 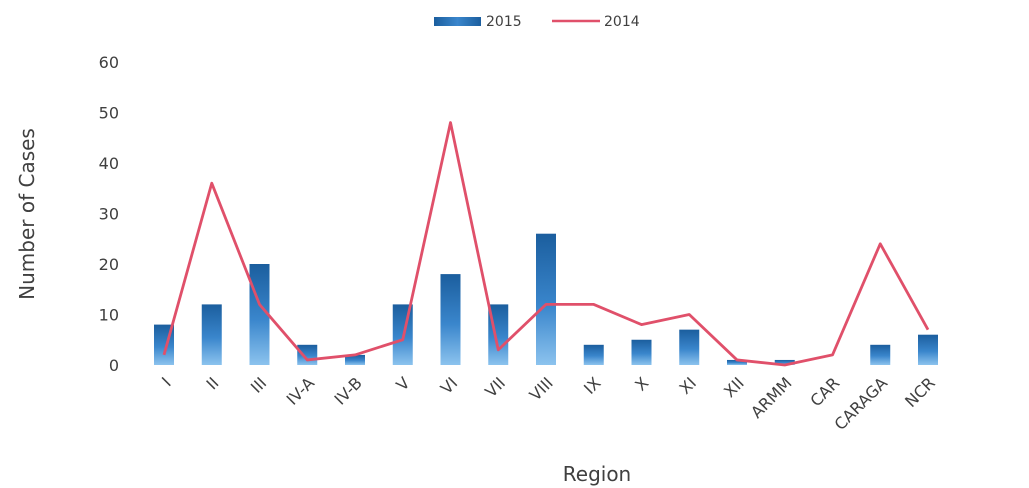 I want to click on bar-2015-ncr, so click(x=928, y=349).